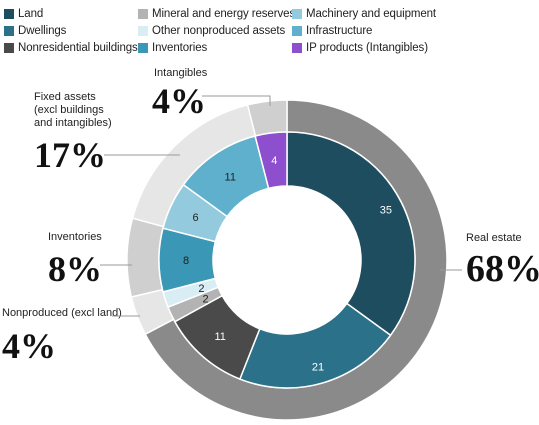 Image resolution: width=539 pixels, height=425 pixels. What do you see at coordinates (31, 13) in the screenshot?
I see `legend-label: Land` at bounding box center [31, 13].